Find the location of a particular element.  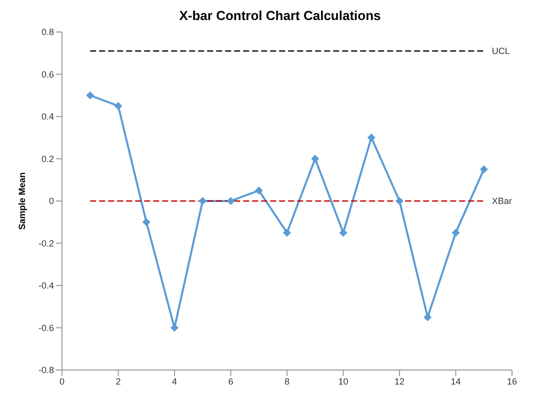

series-label: XBar is located at coordinates (502, 201).